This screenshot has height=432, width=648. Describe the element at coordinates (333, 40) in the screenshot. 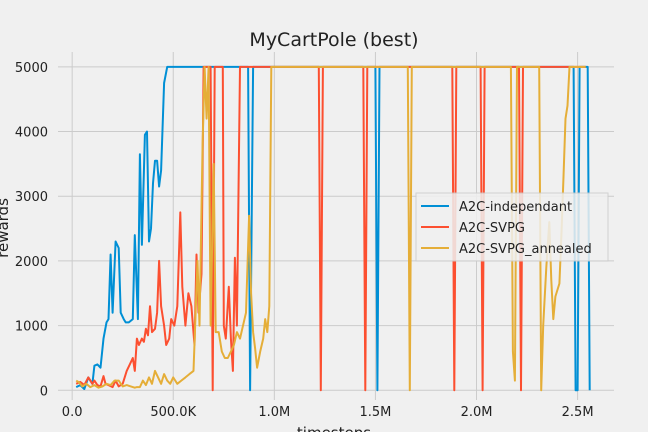

I see `chart-title: MyCartPole (best)` at that location.